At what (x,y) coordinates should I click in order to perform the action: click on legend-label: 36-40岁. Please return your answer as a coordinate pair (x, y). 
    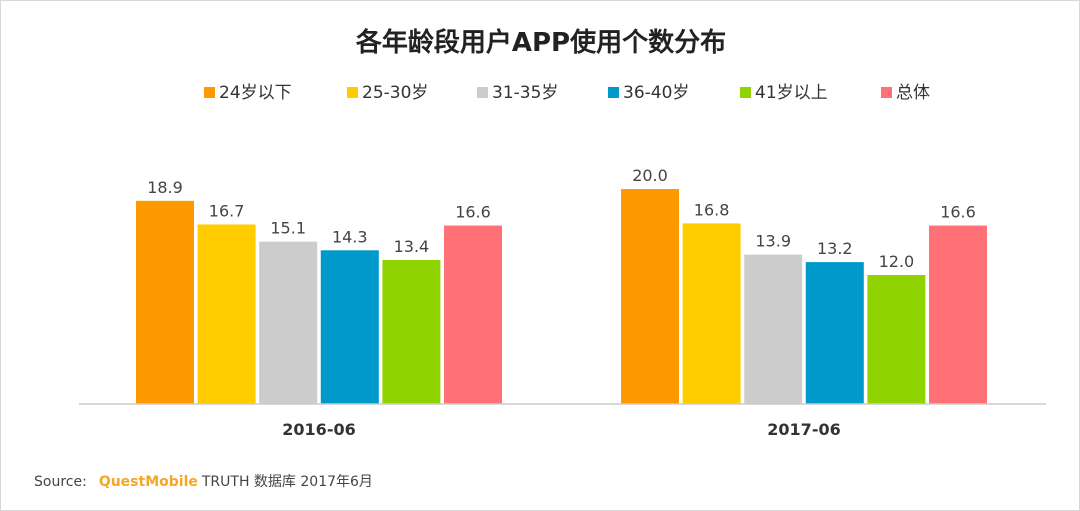
    Looking at the image, I should click on (656, 93).